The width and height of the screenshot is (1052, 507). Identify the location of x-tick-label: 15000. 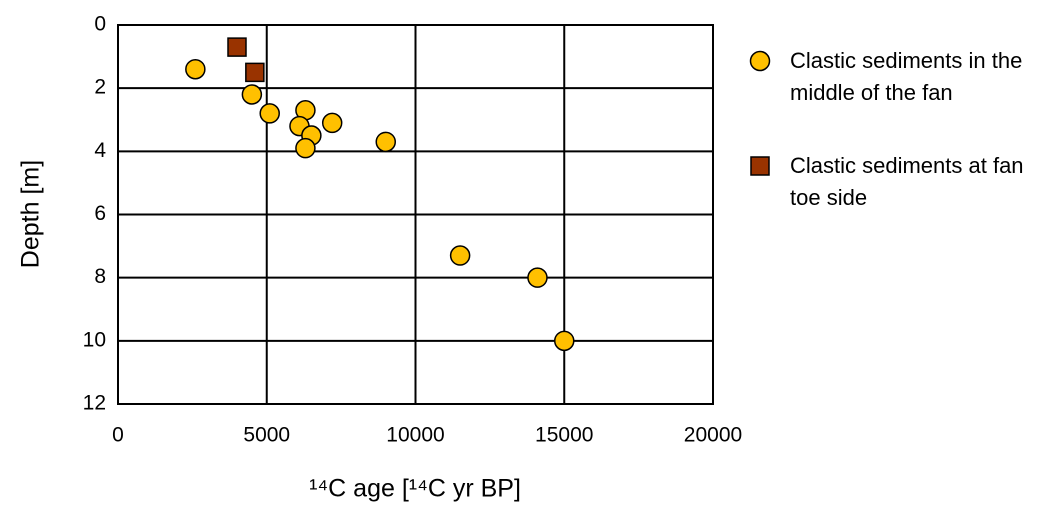
(564, 435).